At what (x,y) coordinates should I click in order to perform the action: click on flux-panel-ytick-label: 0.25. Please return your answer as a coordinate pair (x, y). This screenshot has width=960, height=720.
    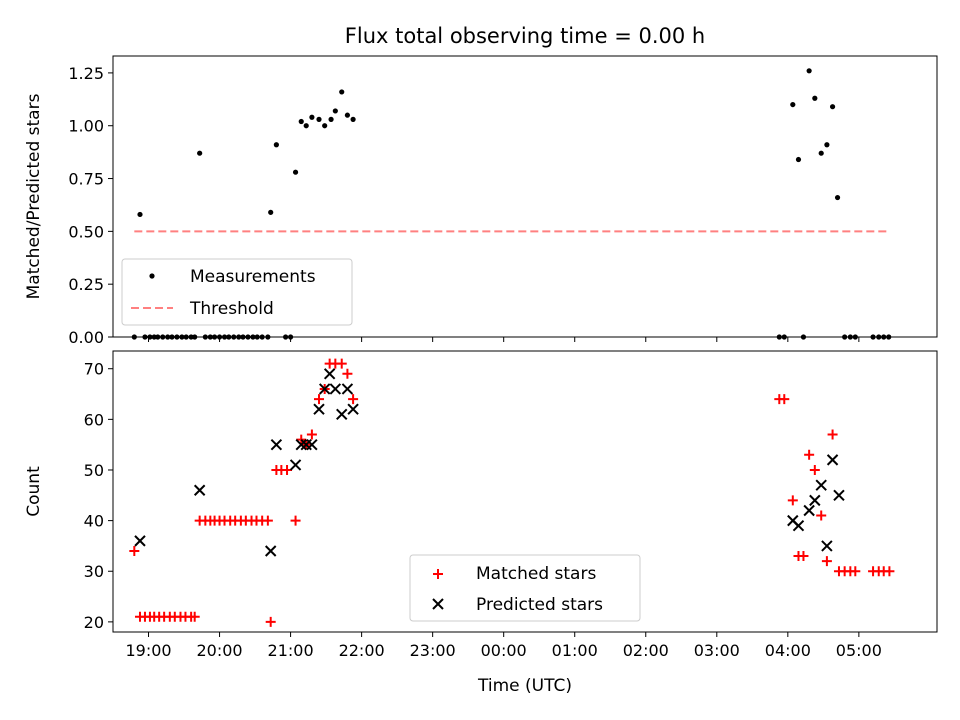
    Looking at the image, I should click on (86, 284).